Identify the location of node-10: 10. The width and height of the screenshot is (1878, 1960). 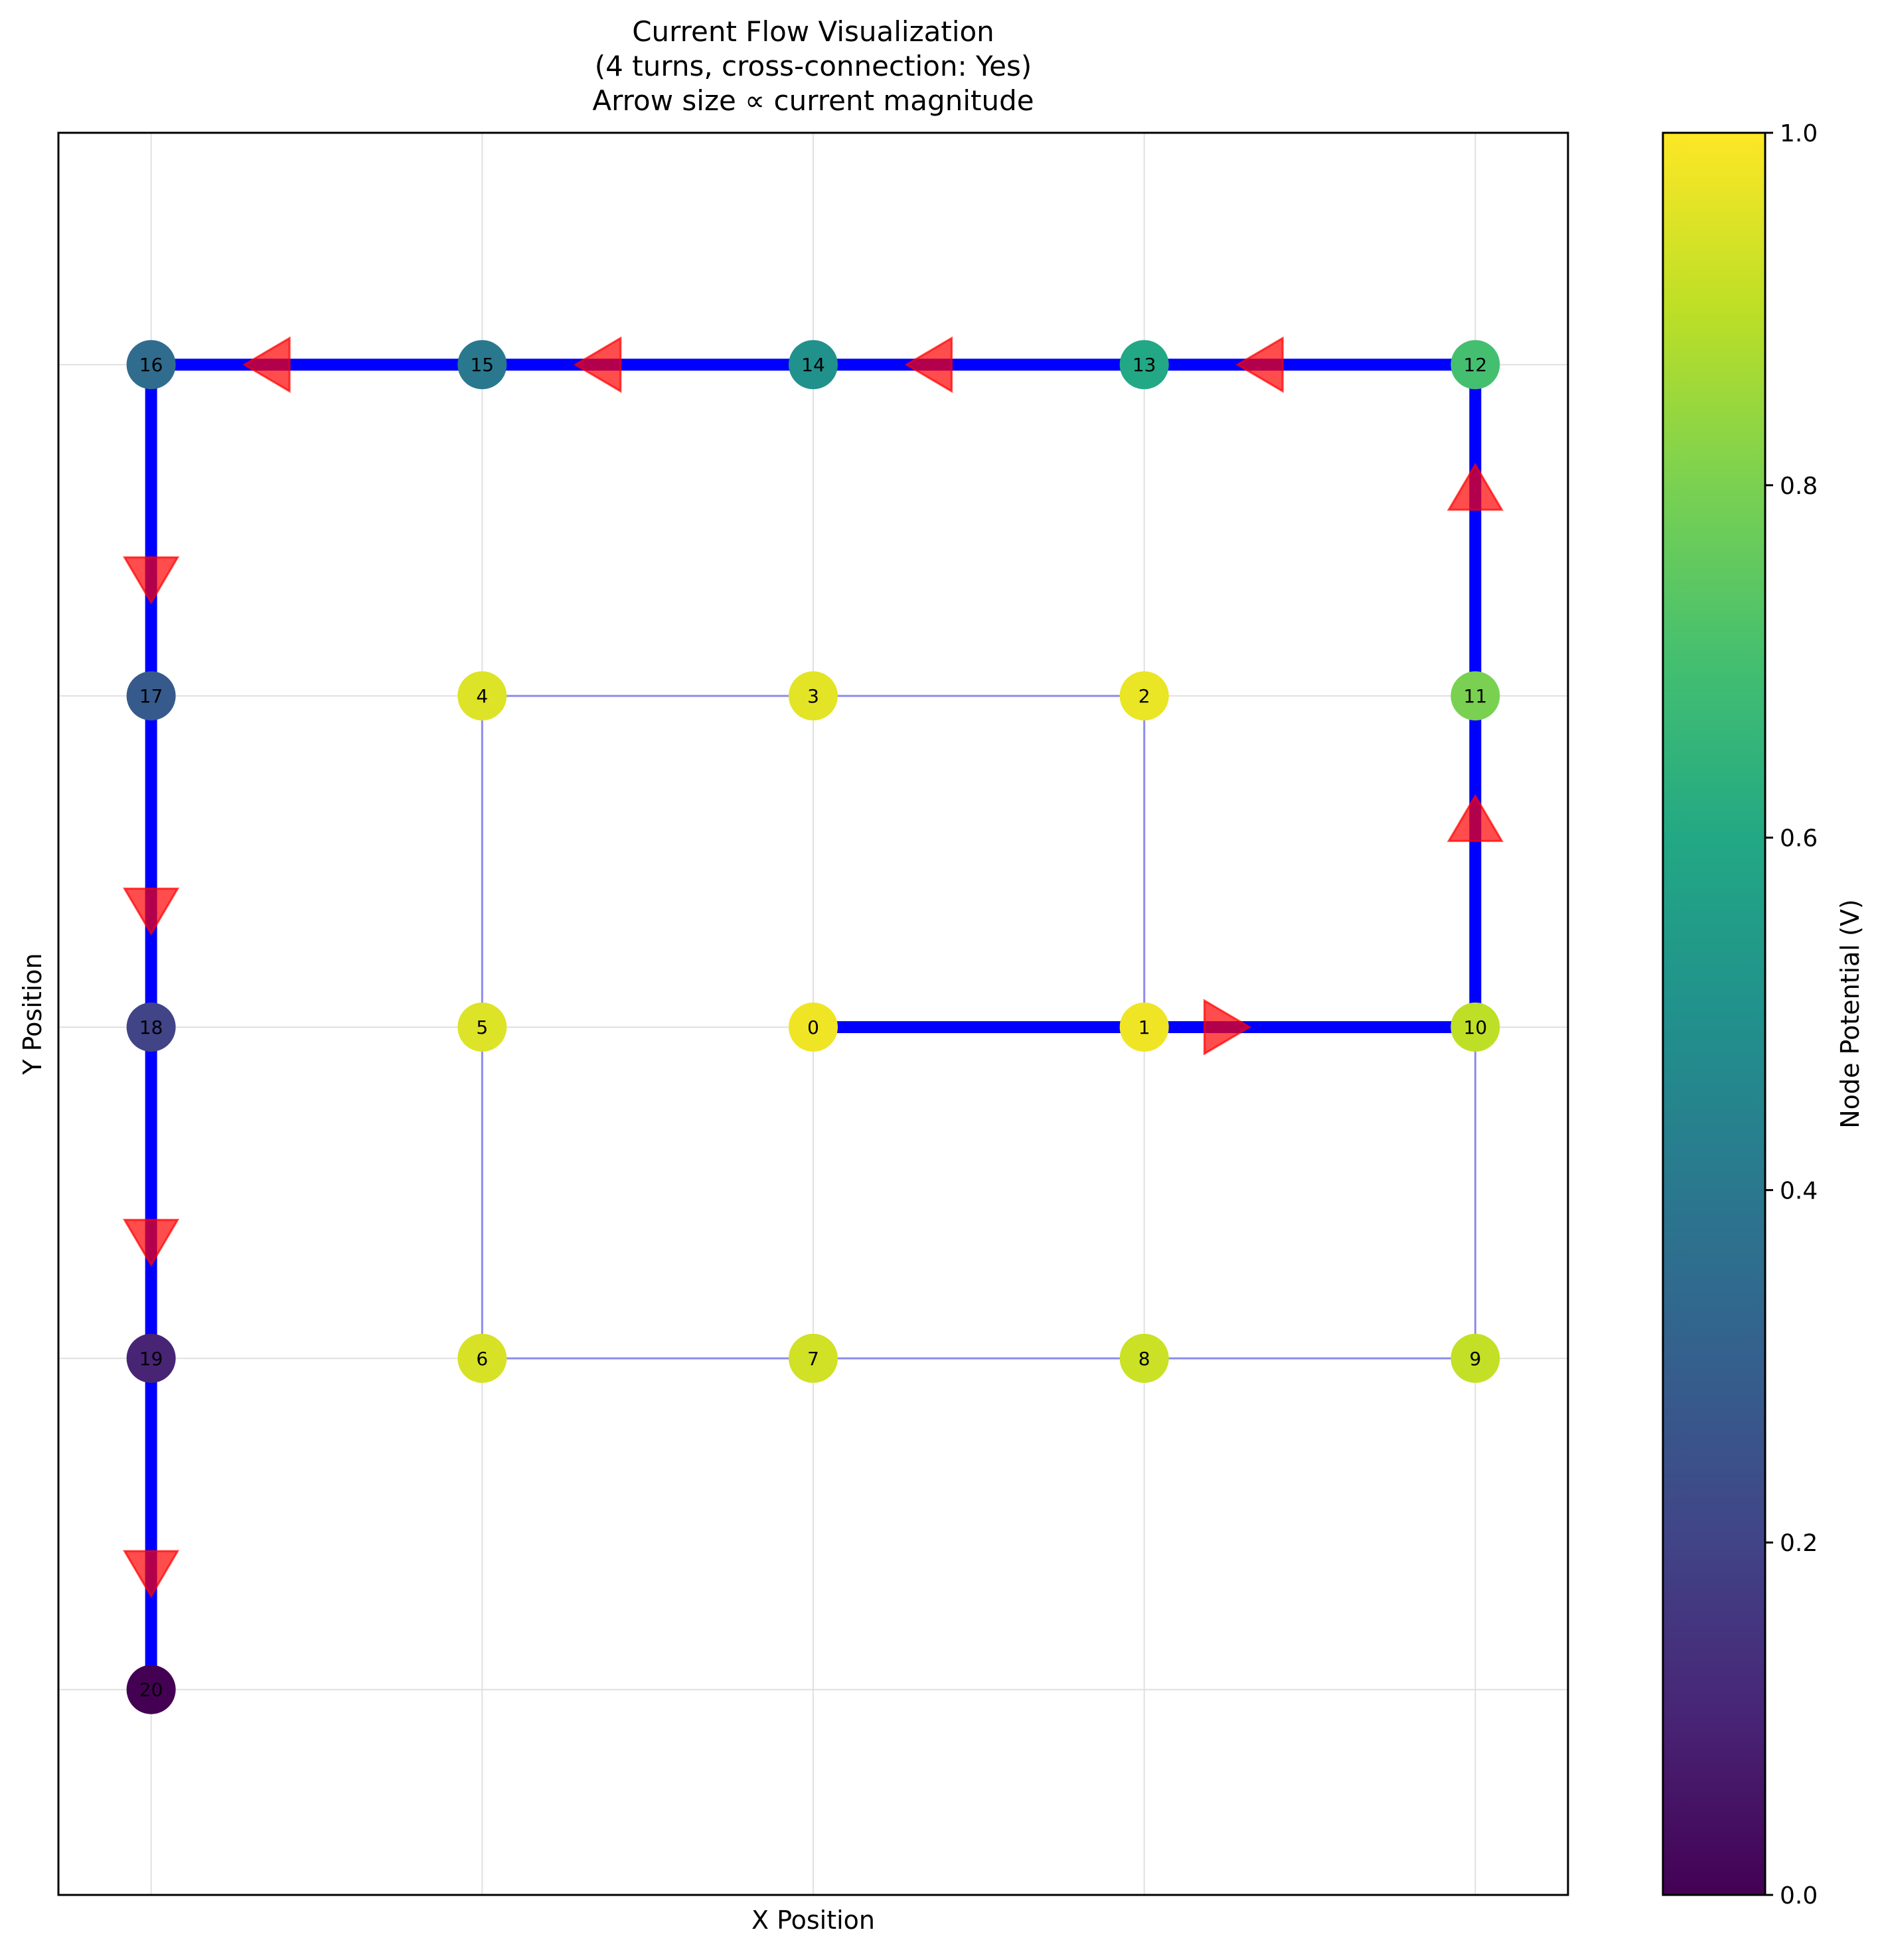
(1475, 1027).